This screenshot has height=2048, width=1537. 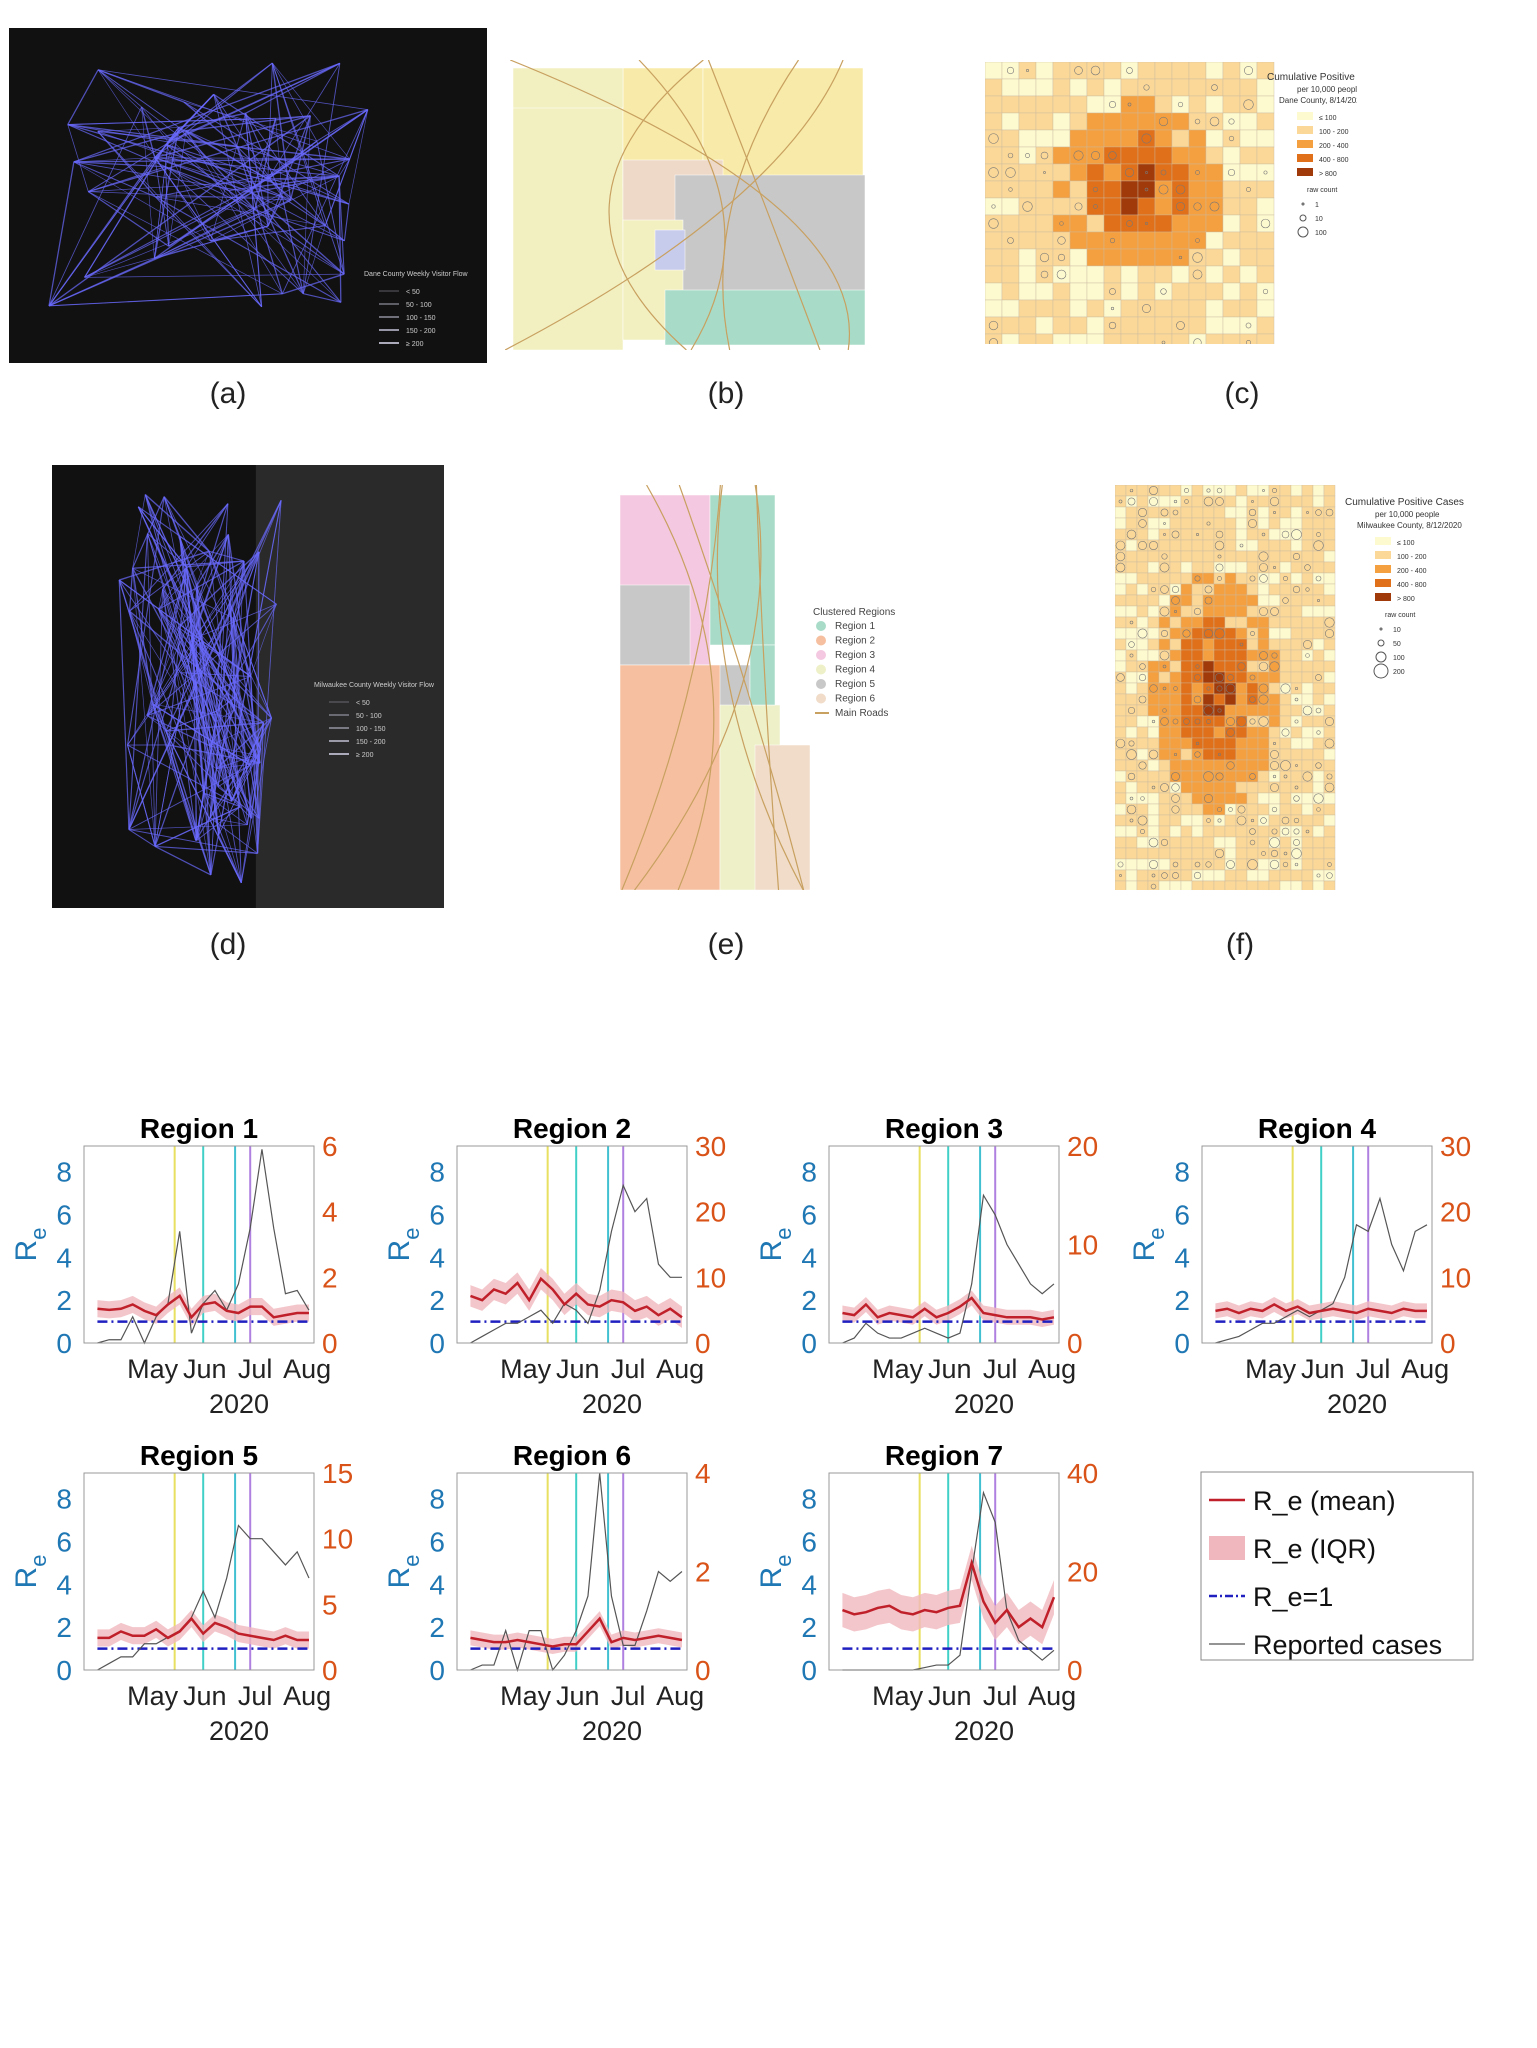 I want to click on left-tick-label: 0, so click(x=64, y=1343).